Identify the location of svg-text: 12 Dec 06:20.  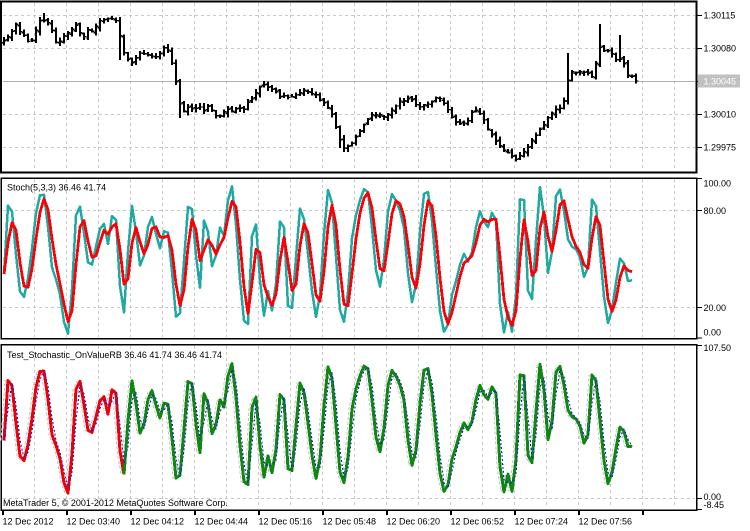
(414, 522).